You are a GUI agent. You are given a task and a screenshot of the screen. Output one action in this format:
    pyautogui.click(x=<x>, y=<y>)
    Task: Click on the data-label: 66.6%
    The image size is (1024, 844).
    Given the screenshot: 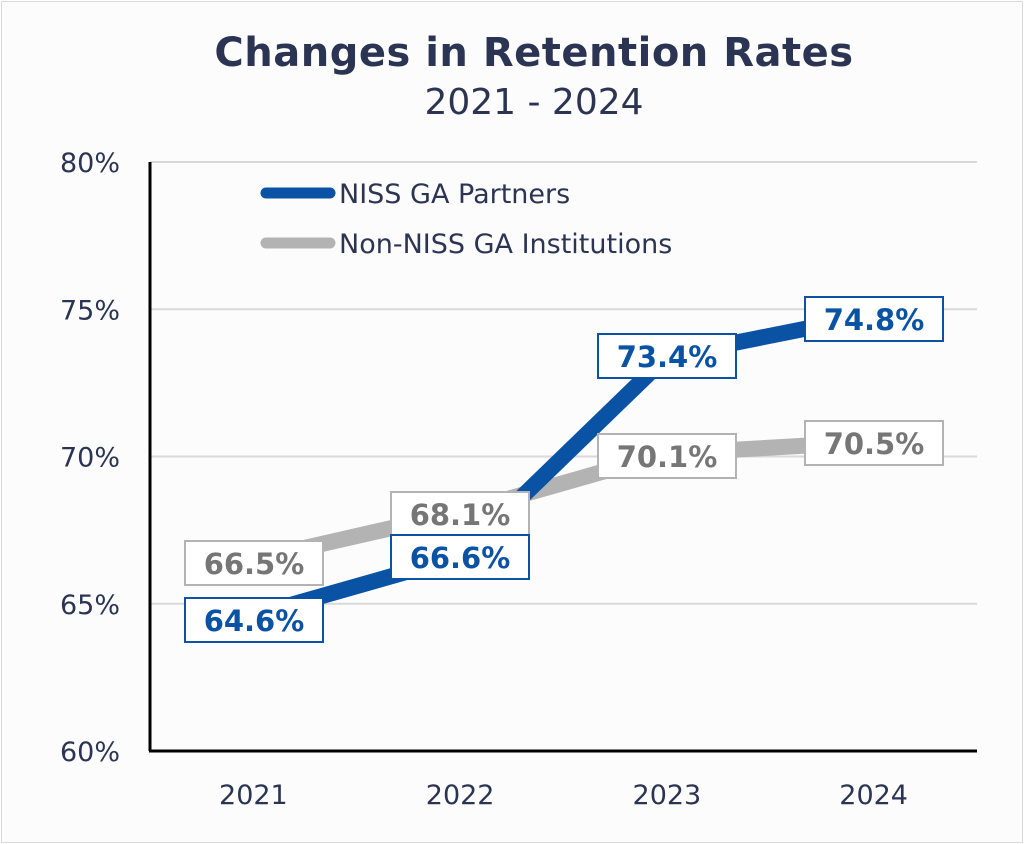 What is the action you would take?
    pyautogui.click(x=460, y=557)
    